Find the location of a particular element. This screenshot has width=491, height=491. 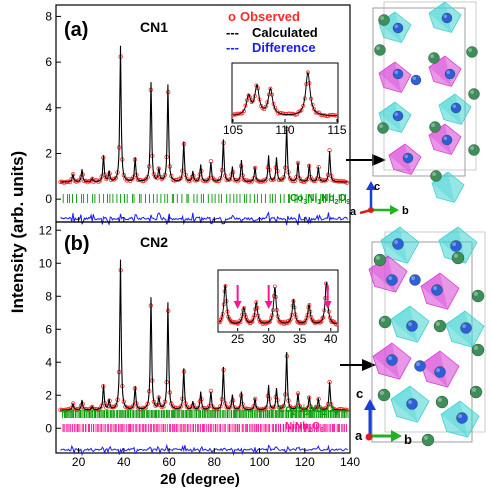

legend-difference-symbol: --- is located at coordinates (232, 47).